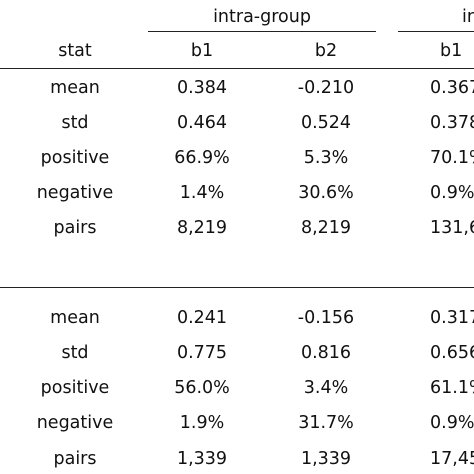 The image size is (474, 474). I want to click on table-cell: 1.4%, so click(202, 193).